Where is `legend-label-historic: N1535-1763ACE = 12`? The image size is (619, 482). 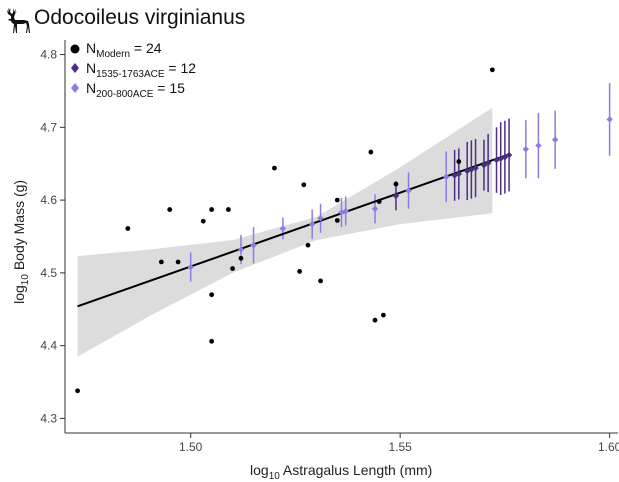
legend-label-historic: N1535-1763ACE = 12 is located at coordinates (141, 70).